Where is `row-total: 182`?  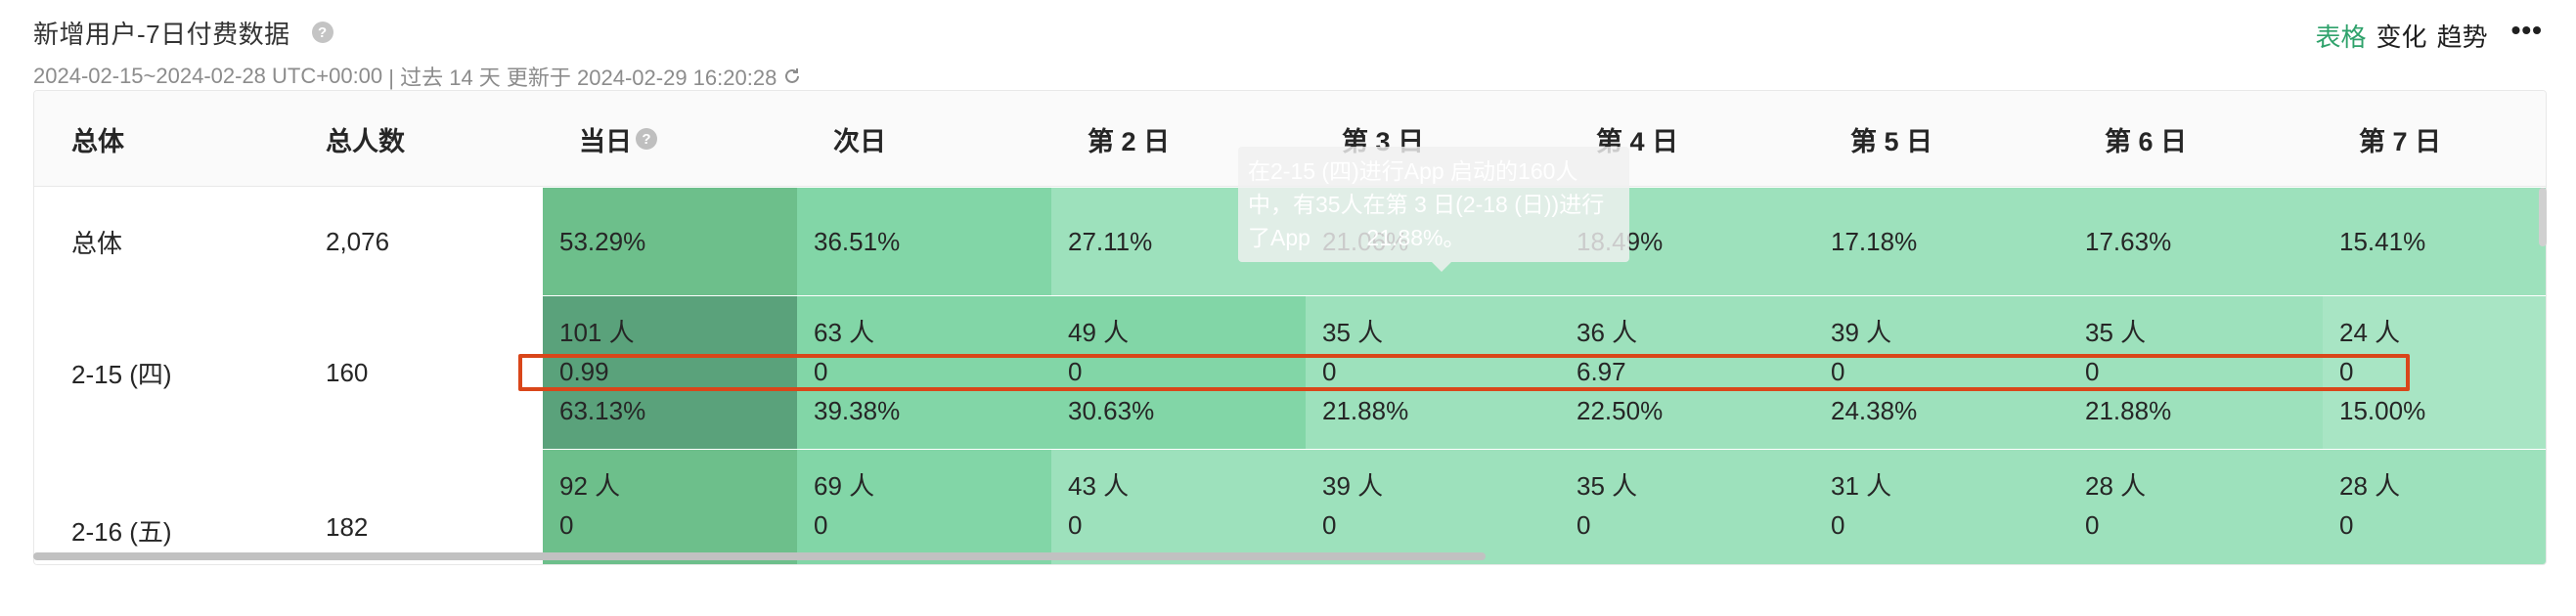 row-total: 182 is located at coordinates (416, 507).